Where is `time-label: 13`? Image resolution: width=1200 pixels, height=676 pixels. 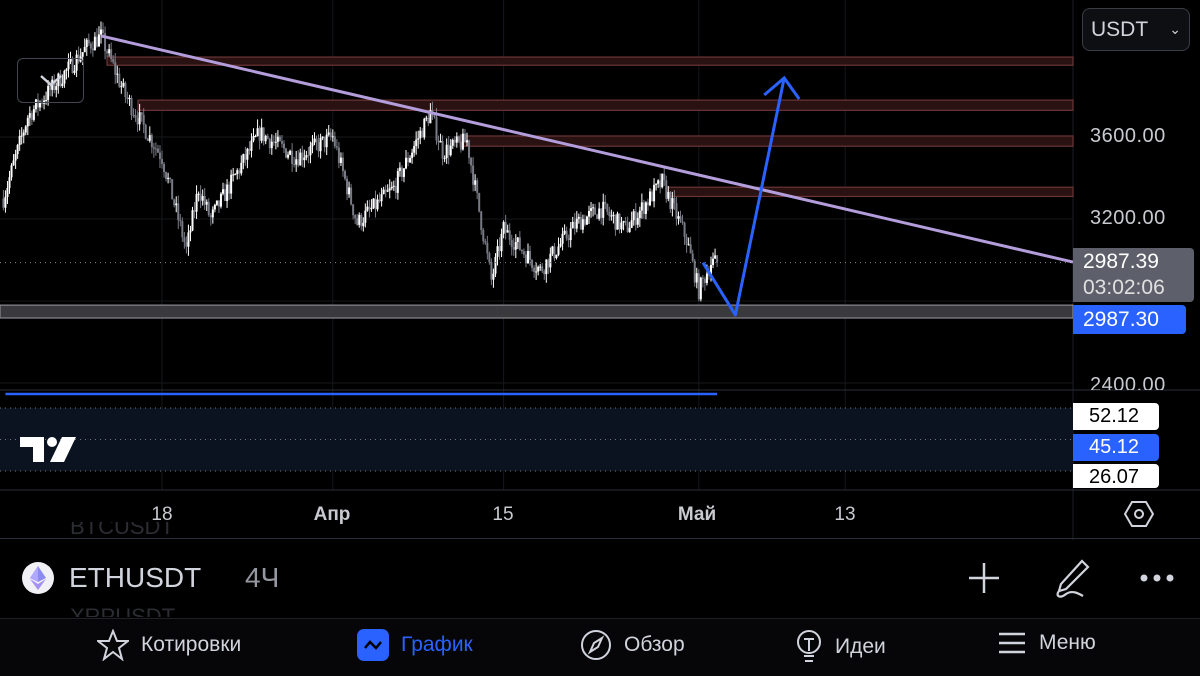 time-label: 13 is located at coordinates (845, 514).